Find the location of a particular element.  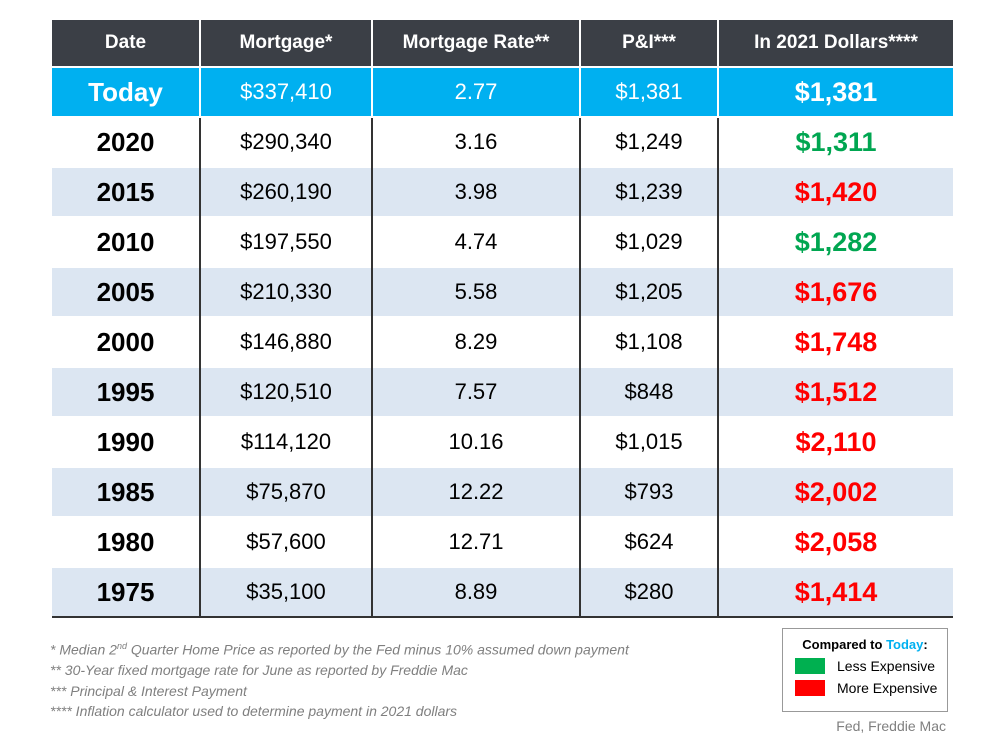

value-cell: $114,120 is located at coordinates (285, 442).